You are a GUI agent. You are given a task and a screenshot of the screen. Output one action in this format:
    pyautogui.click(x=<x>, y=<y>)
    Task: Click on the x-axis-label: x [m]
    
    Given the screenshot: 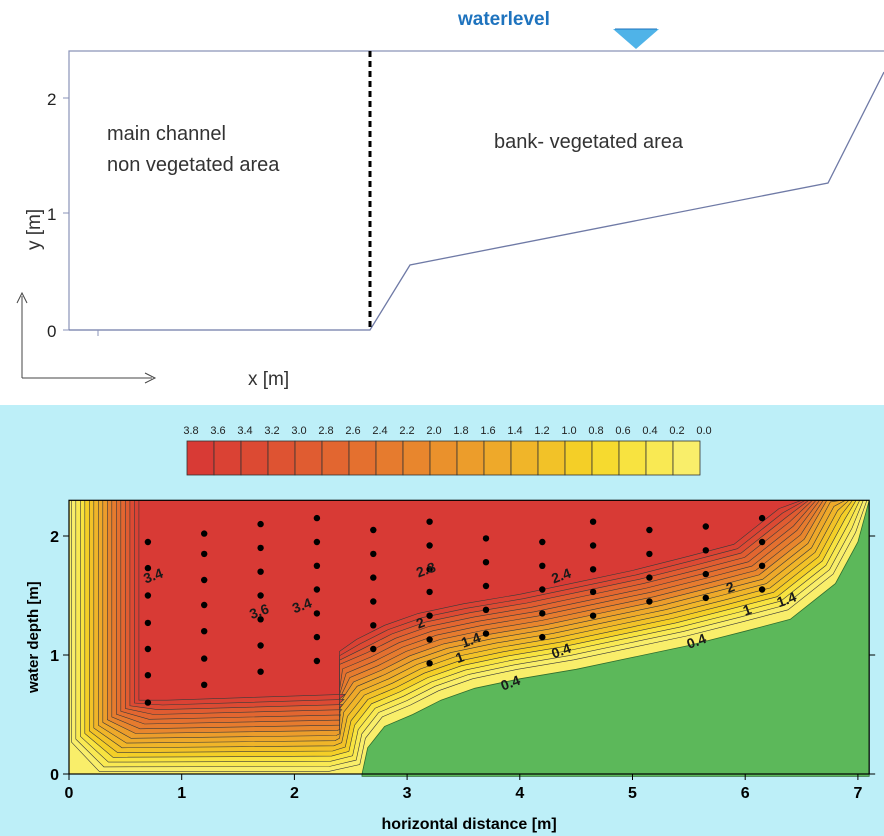 What is the action you would take?
    pyautogui.click(x=268, y=379)
    